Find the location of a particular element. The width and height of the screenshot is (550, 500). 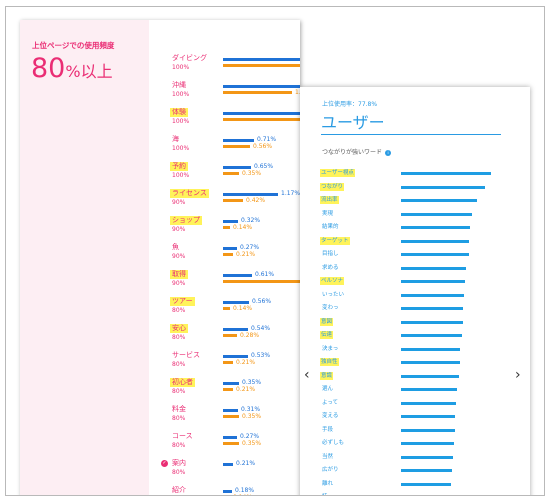

keyword-row: 安心 80% 0.54% 0.28% is located at coordinates (160, 337).